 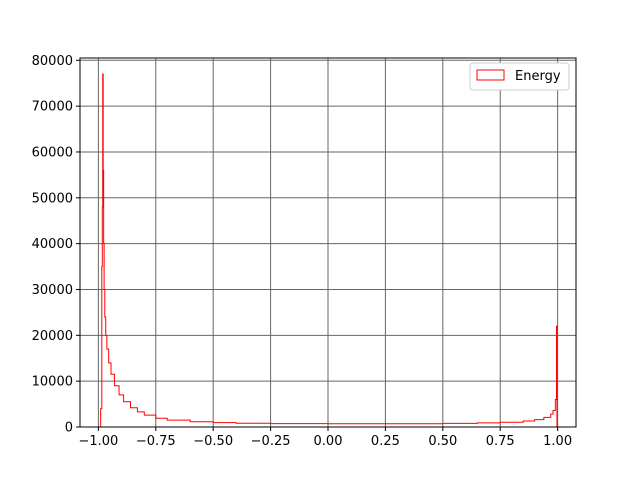 I want to click on y-tick-label: 10000, so click(x=52, y=382).